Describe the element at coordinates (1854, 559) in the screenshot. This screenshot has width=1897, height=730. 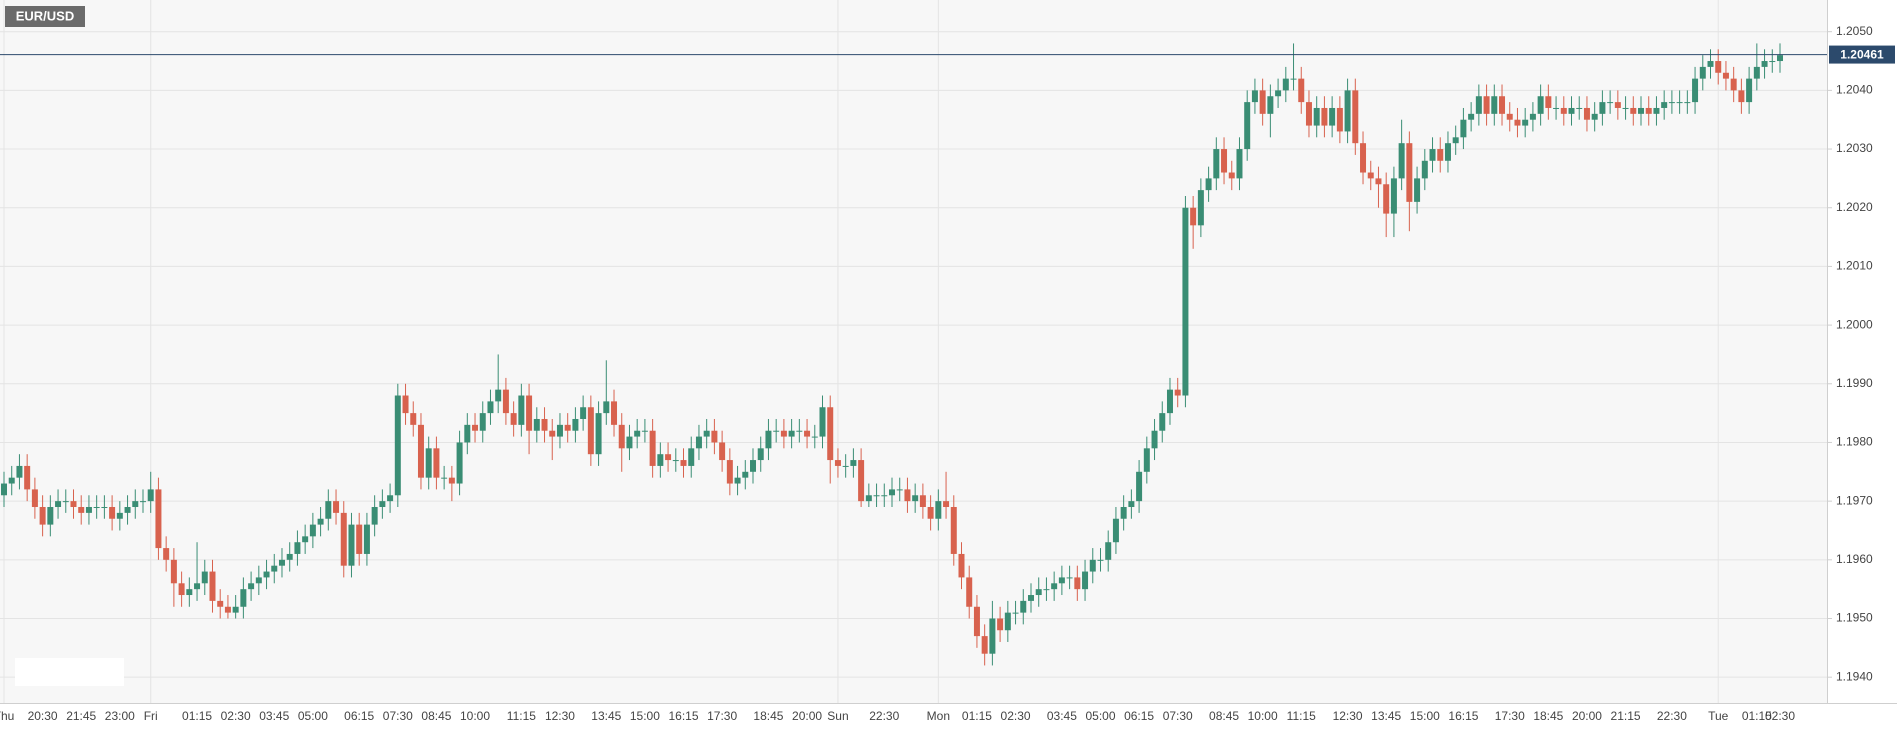
I see `y-tick-label: 1.1960` at that location.